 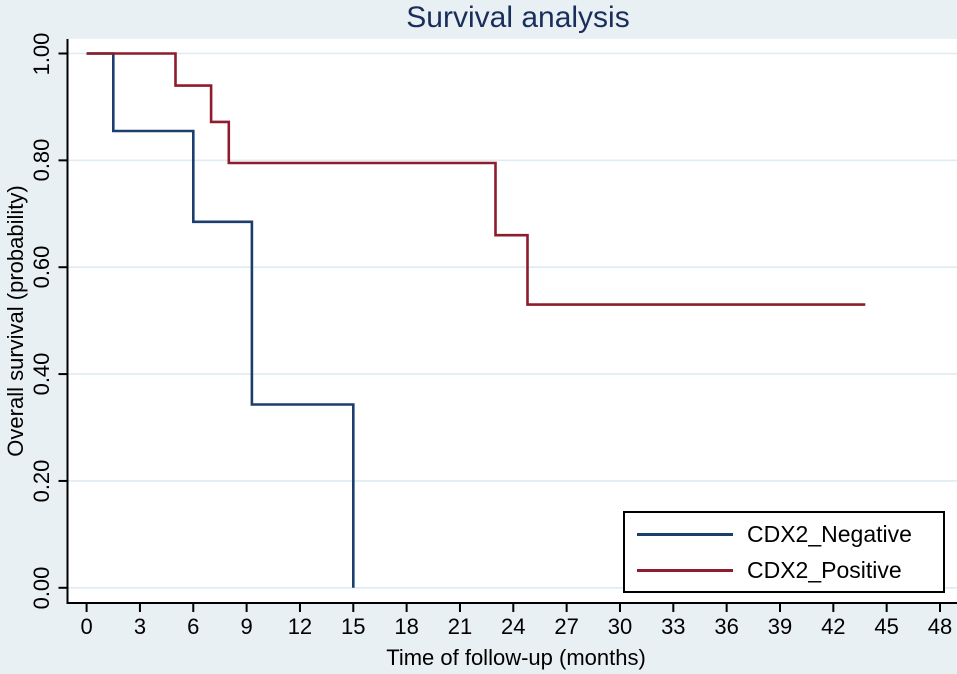 What do you see at coordinates (620, 626) in the screenshot?
I see `x-tick-label-30: 30` at bounding box center [620, 626].